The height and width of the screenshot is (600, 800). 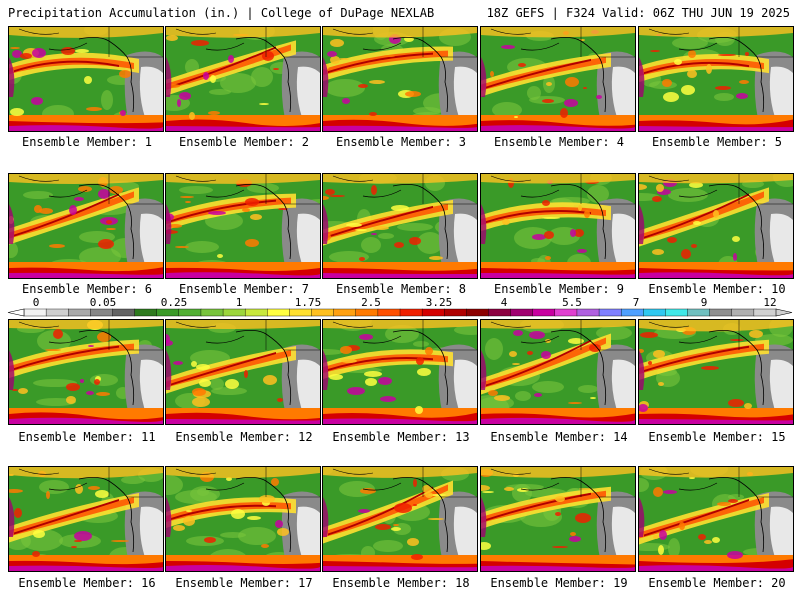 I want to click on ensemble-member-label: Ensemble Member: 10, so click(x=717, y=289).